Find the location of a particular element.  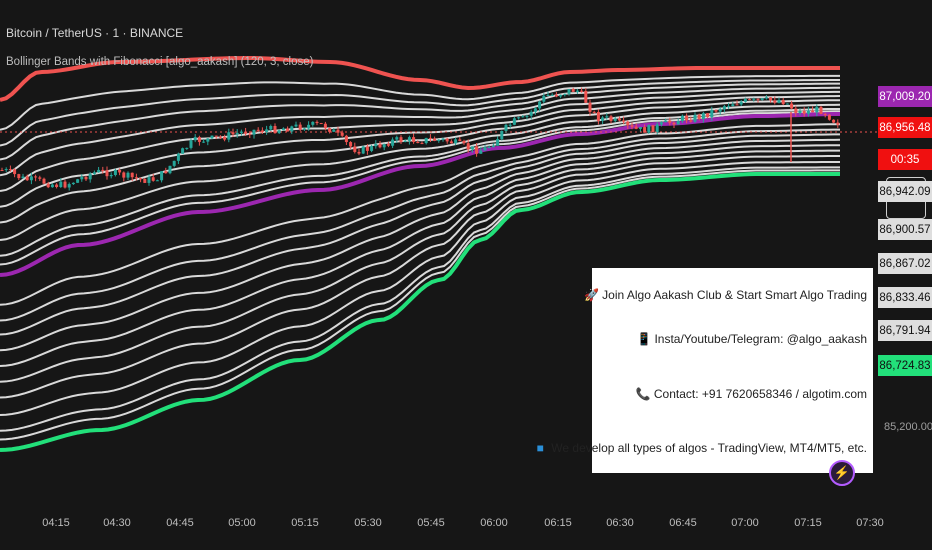

time-tick: 04:15 is located at coordinates (56, 523).